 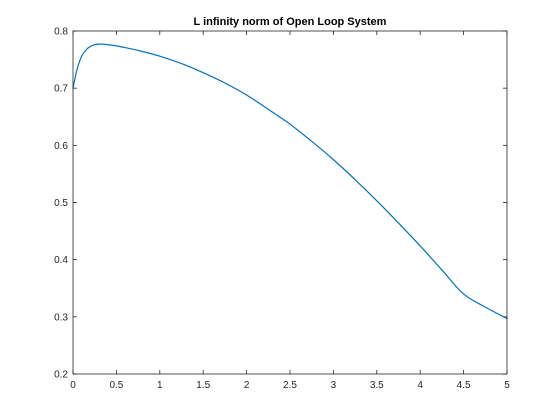 I want to click on x-tick-label: 4.5, so click(x=464, y=385).